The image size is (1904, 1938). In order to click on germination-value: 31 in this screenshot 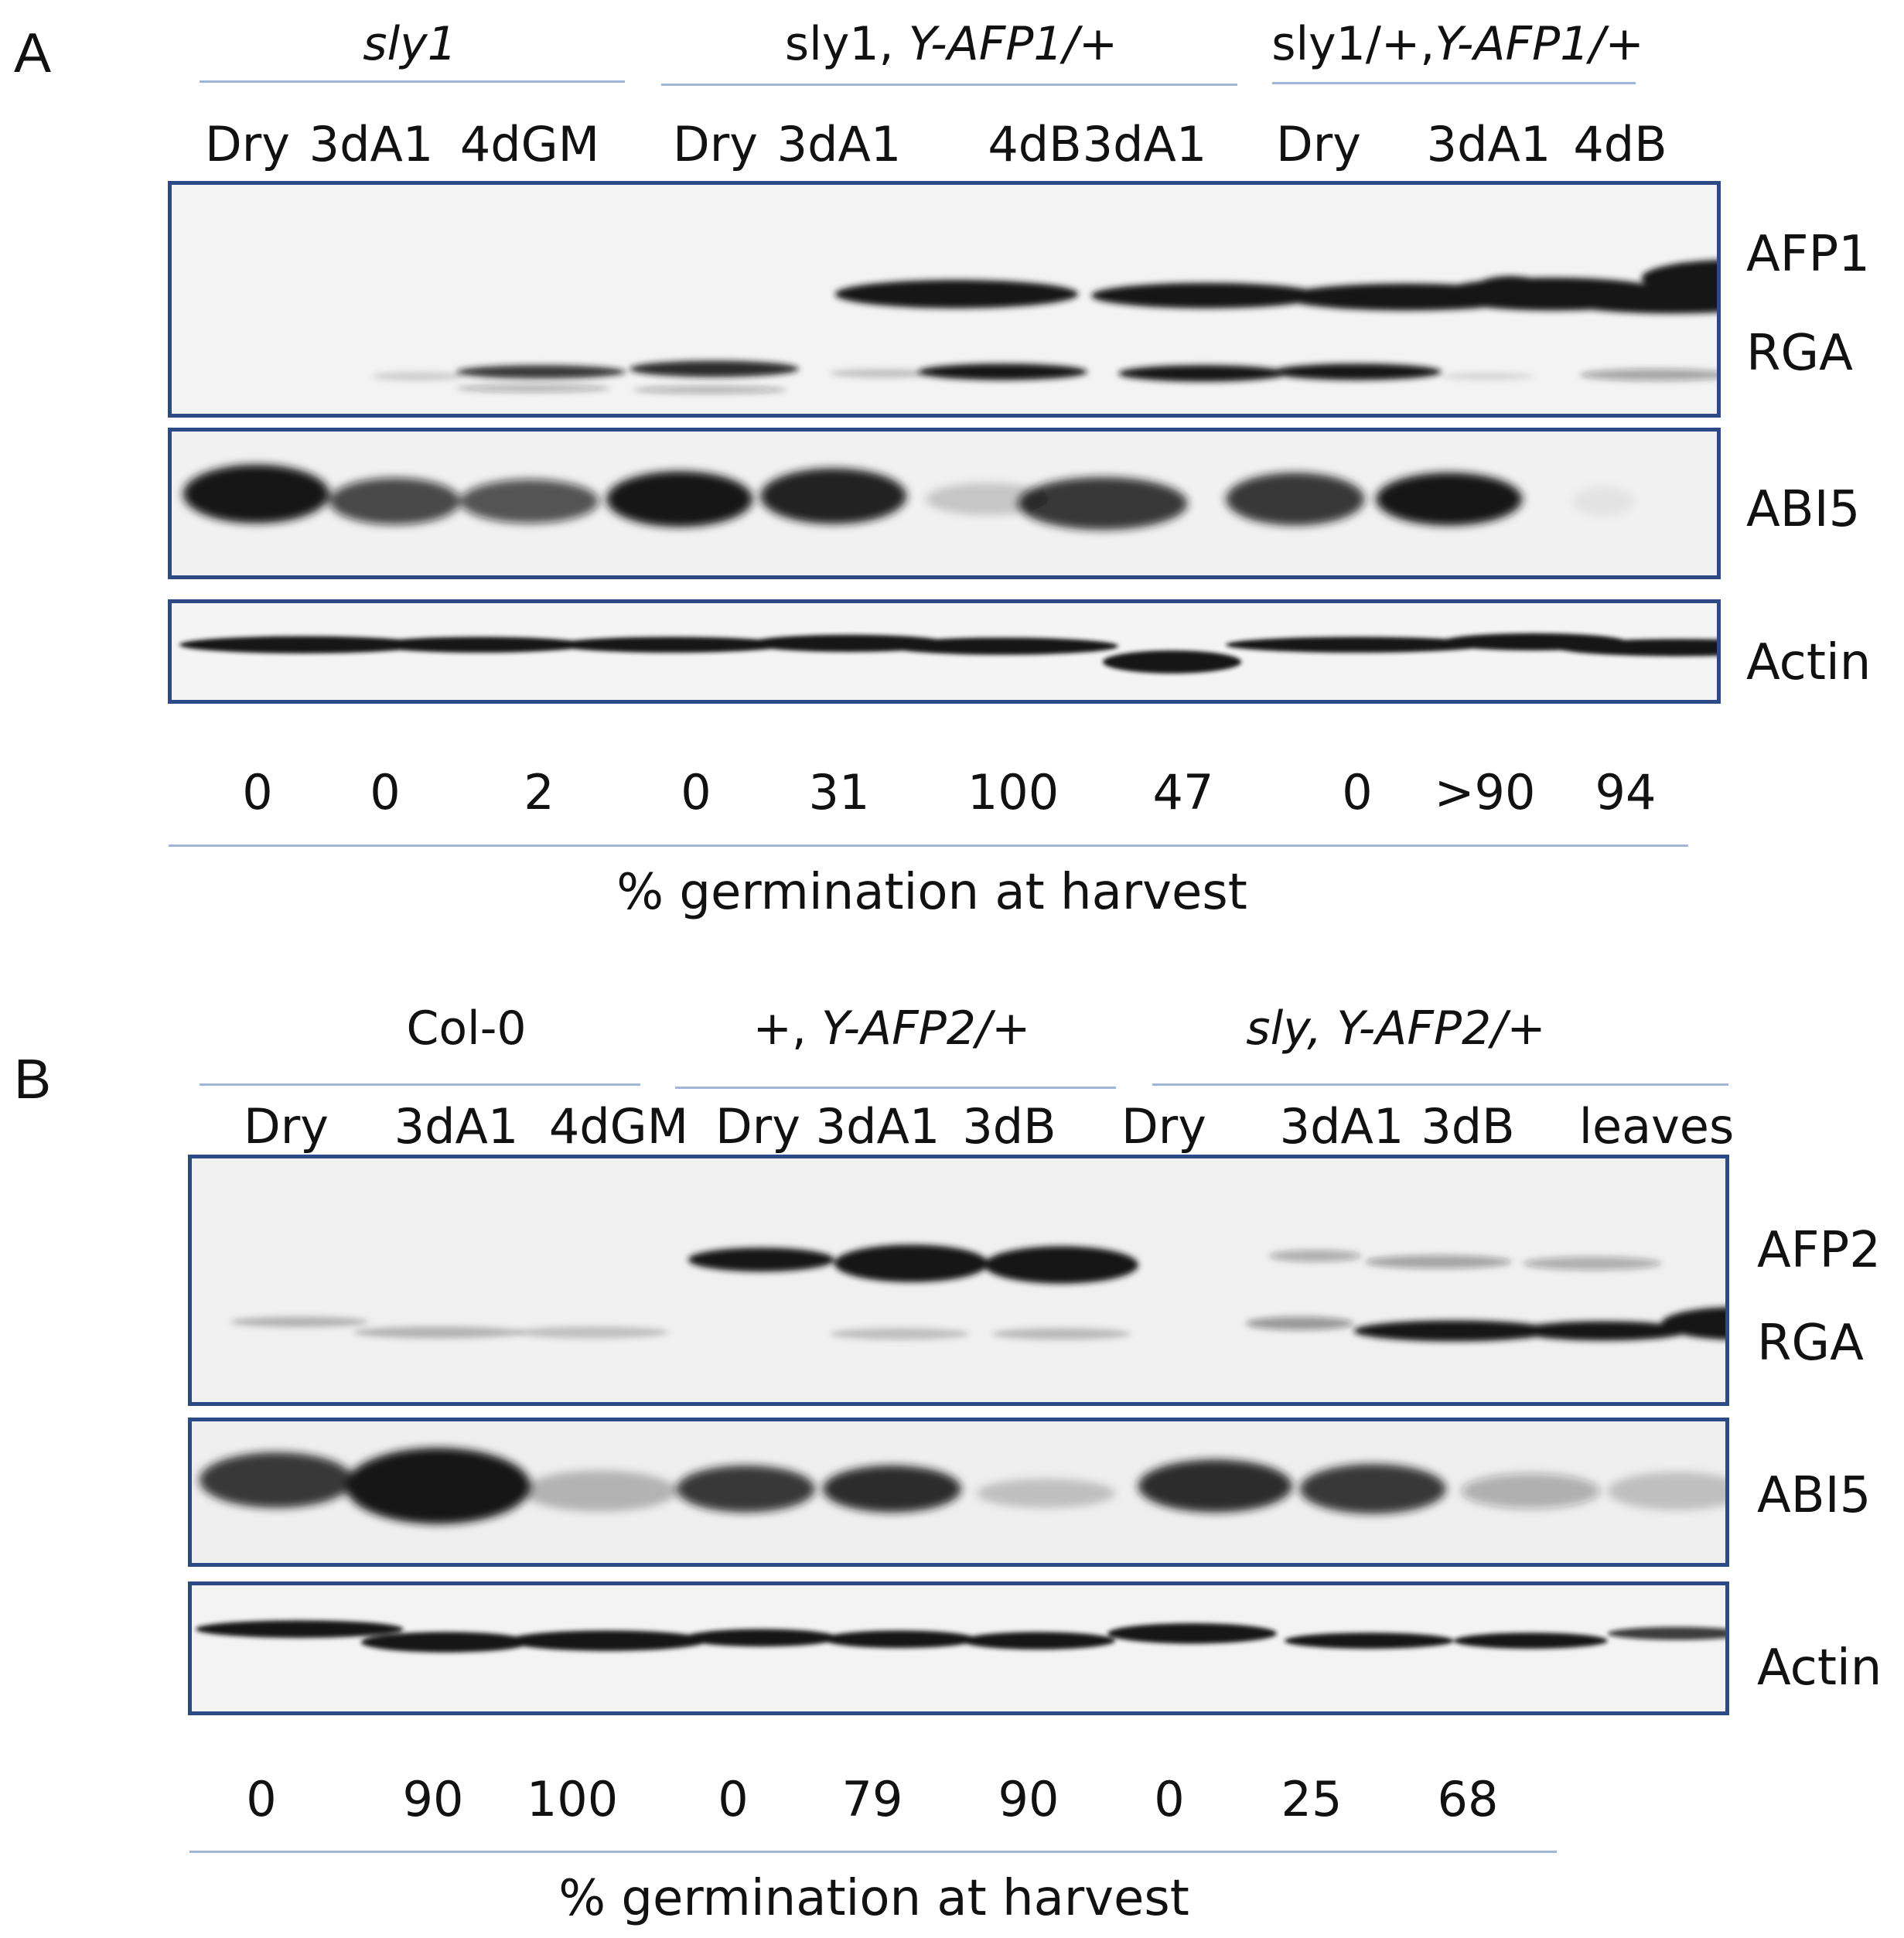, I will do `click(839, 792)`.